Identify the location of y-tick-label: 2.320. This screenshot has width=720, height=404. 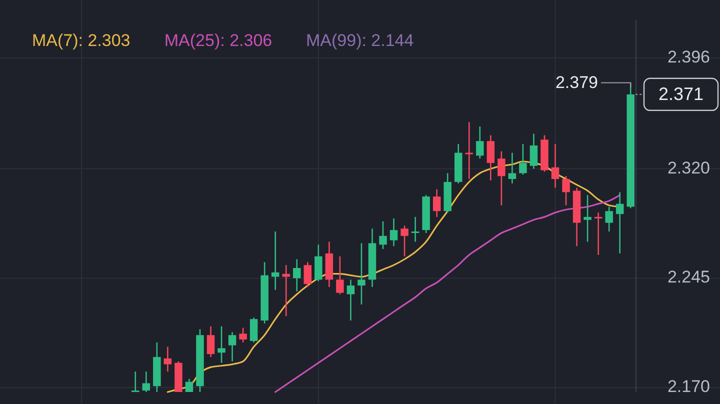
(688, 168).